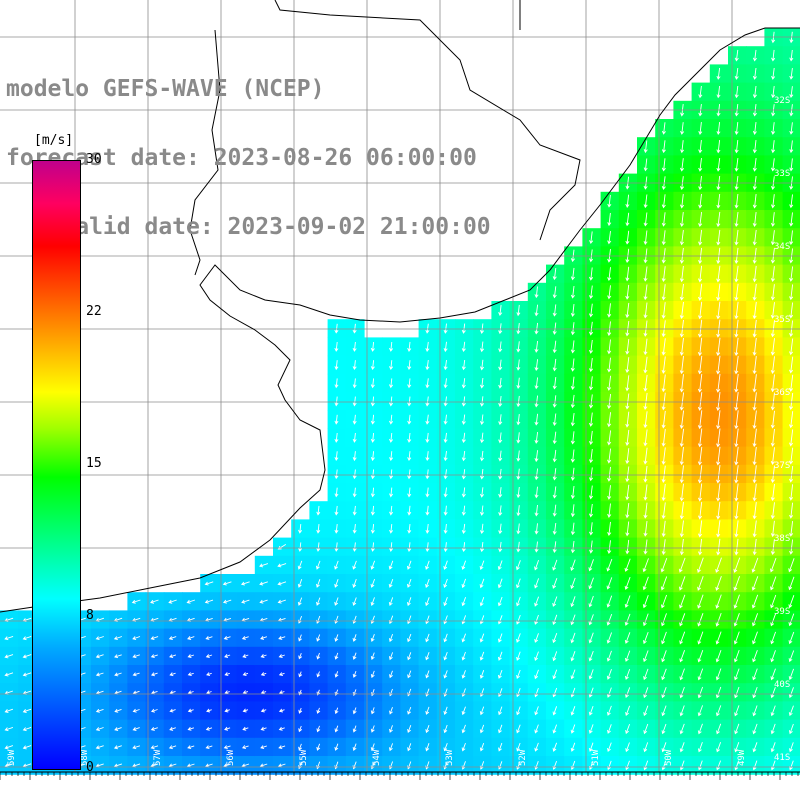  Describe the element at coordinates (427, 120) in the screenshot. I see `border-line` at that location.